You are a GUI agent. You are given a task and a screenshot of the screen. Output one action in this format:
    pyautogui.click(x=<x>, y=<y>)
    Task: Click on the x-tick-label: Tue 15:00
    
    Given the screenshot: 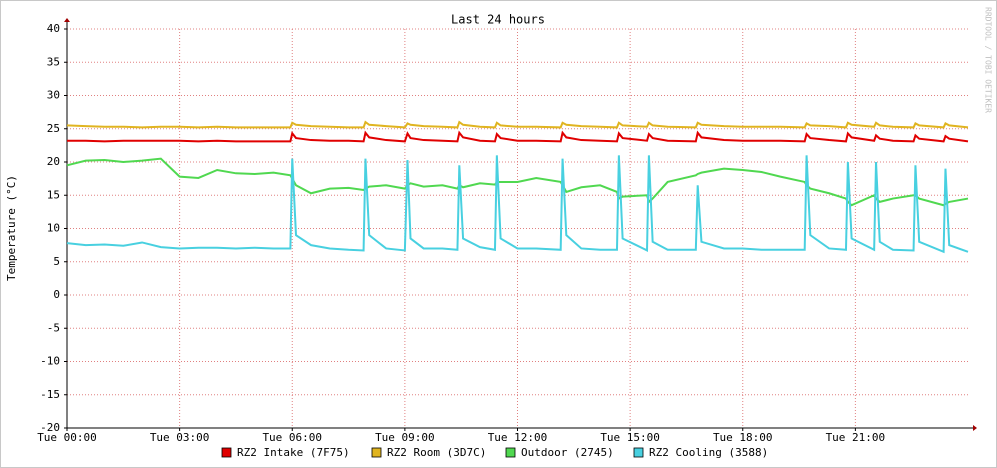 What is the action you would take?
    pyautogui.click(x=630, y=437)
    